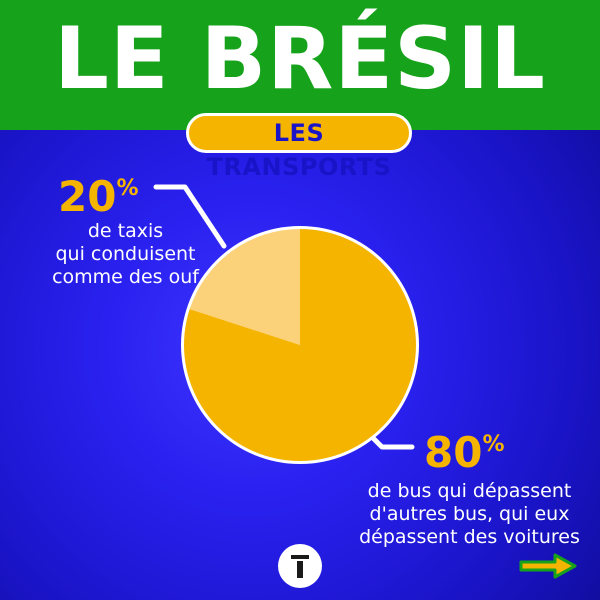 The width and height of the screenshot is (600, 600). What do you see at coordinates (127, 188) in the screenshot?
I see `slice-1-value-symbol: %` at bounding box center [127, 188].